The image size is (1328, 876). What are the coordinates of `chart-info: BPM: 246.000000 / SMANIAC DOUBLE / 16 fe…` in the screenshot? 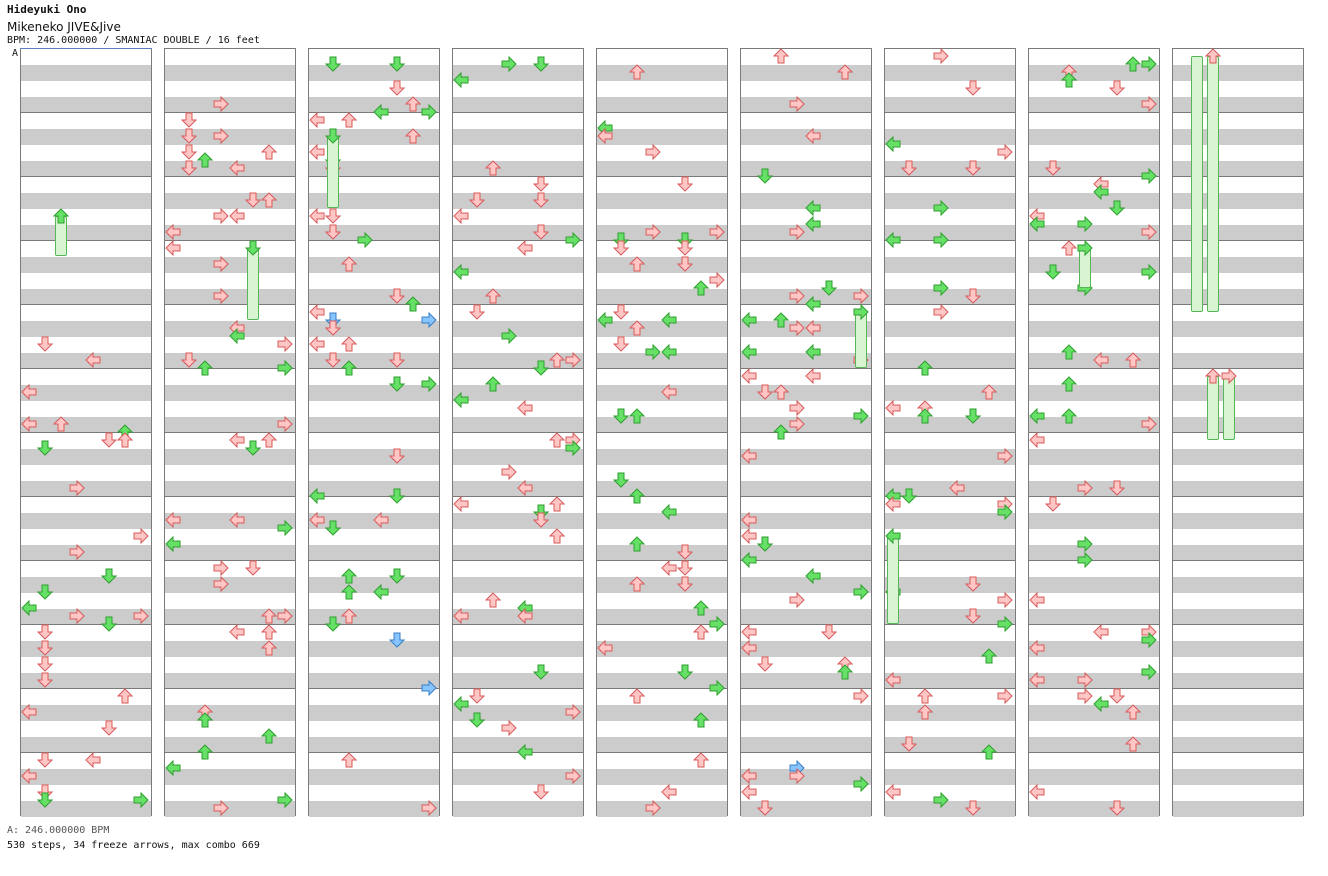 It's located at (133, 40).